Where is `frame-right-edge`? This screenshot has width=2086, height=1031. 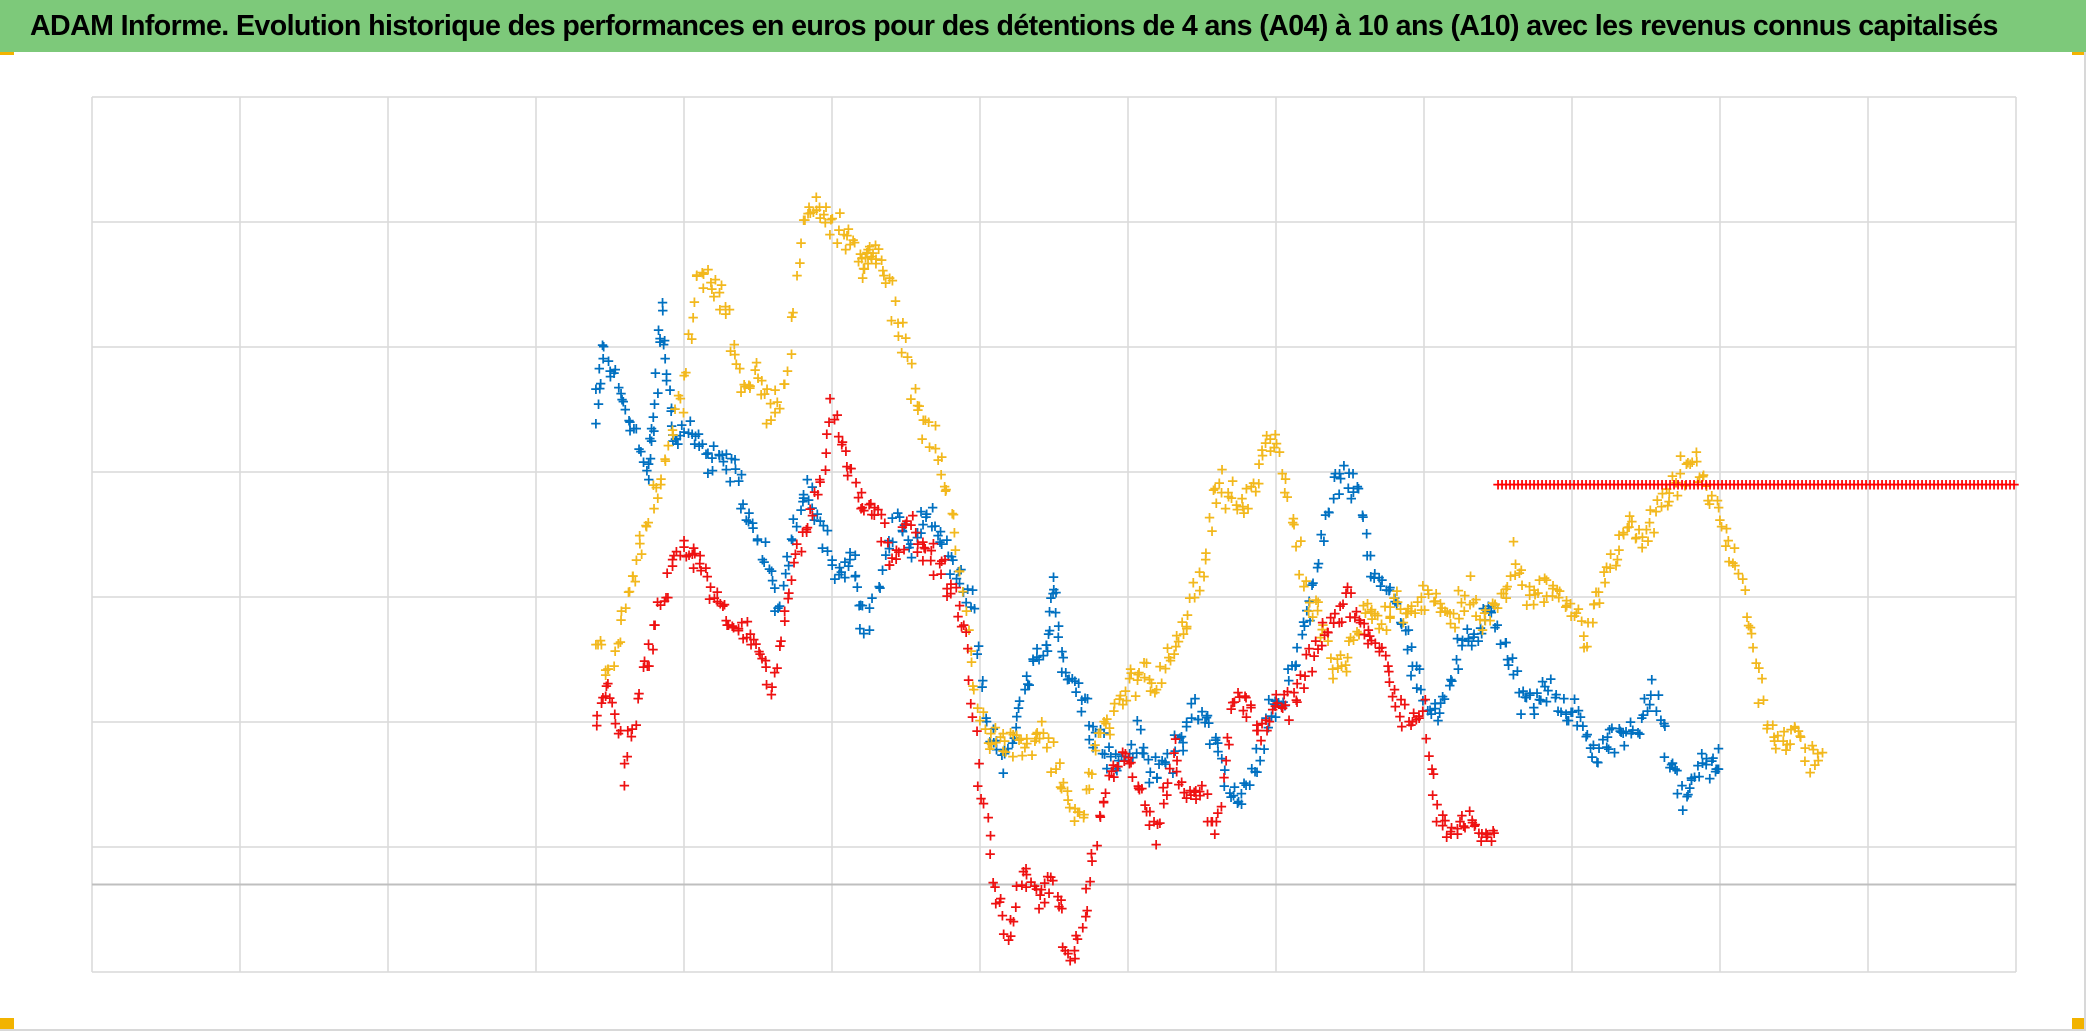
frame-right-edge is located at coordinates (2085, 541).